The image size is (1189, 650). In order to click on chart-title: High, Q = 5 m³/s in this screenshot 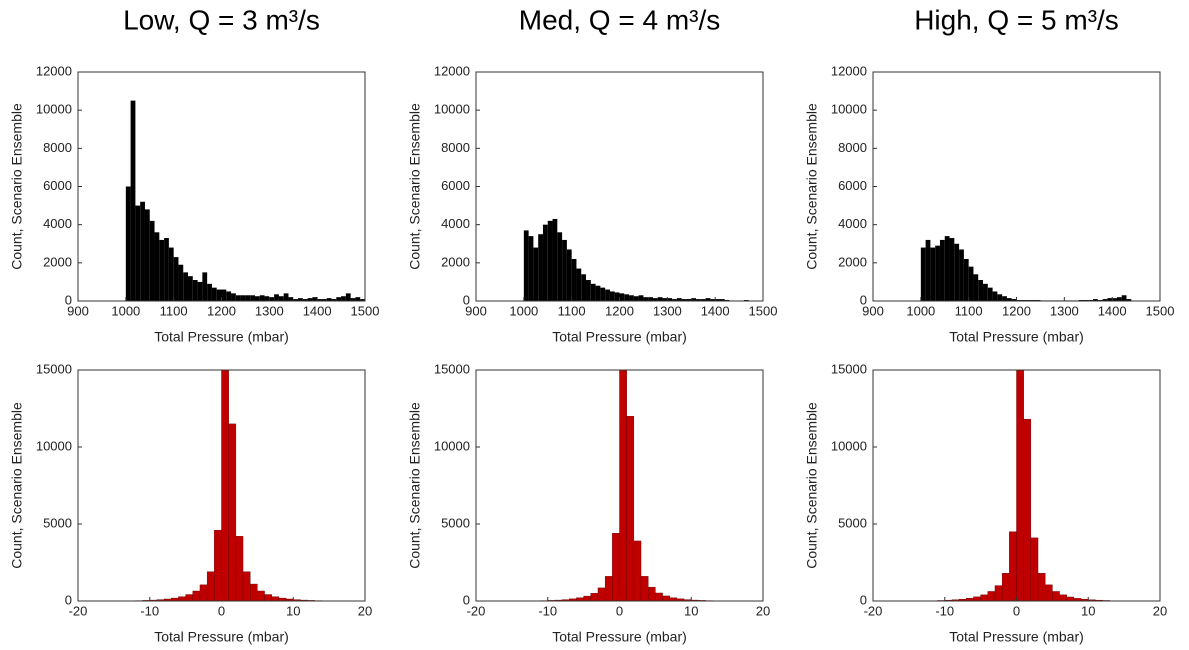, I will do `click(1016, 19)`.